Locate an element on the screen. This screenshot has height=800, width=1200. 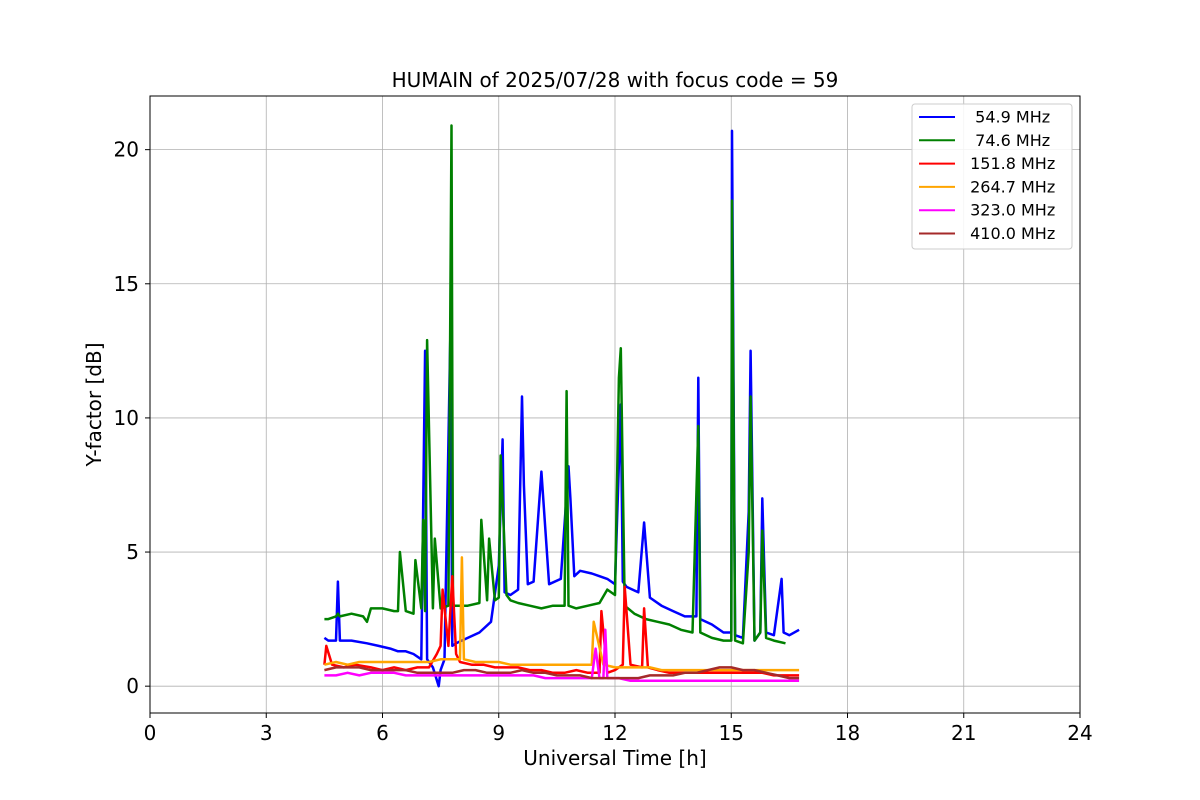
x-tick-label: 24 is located at coordinates (1079, 733).